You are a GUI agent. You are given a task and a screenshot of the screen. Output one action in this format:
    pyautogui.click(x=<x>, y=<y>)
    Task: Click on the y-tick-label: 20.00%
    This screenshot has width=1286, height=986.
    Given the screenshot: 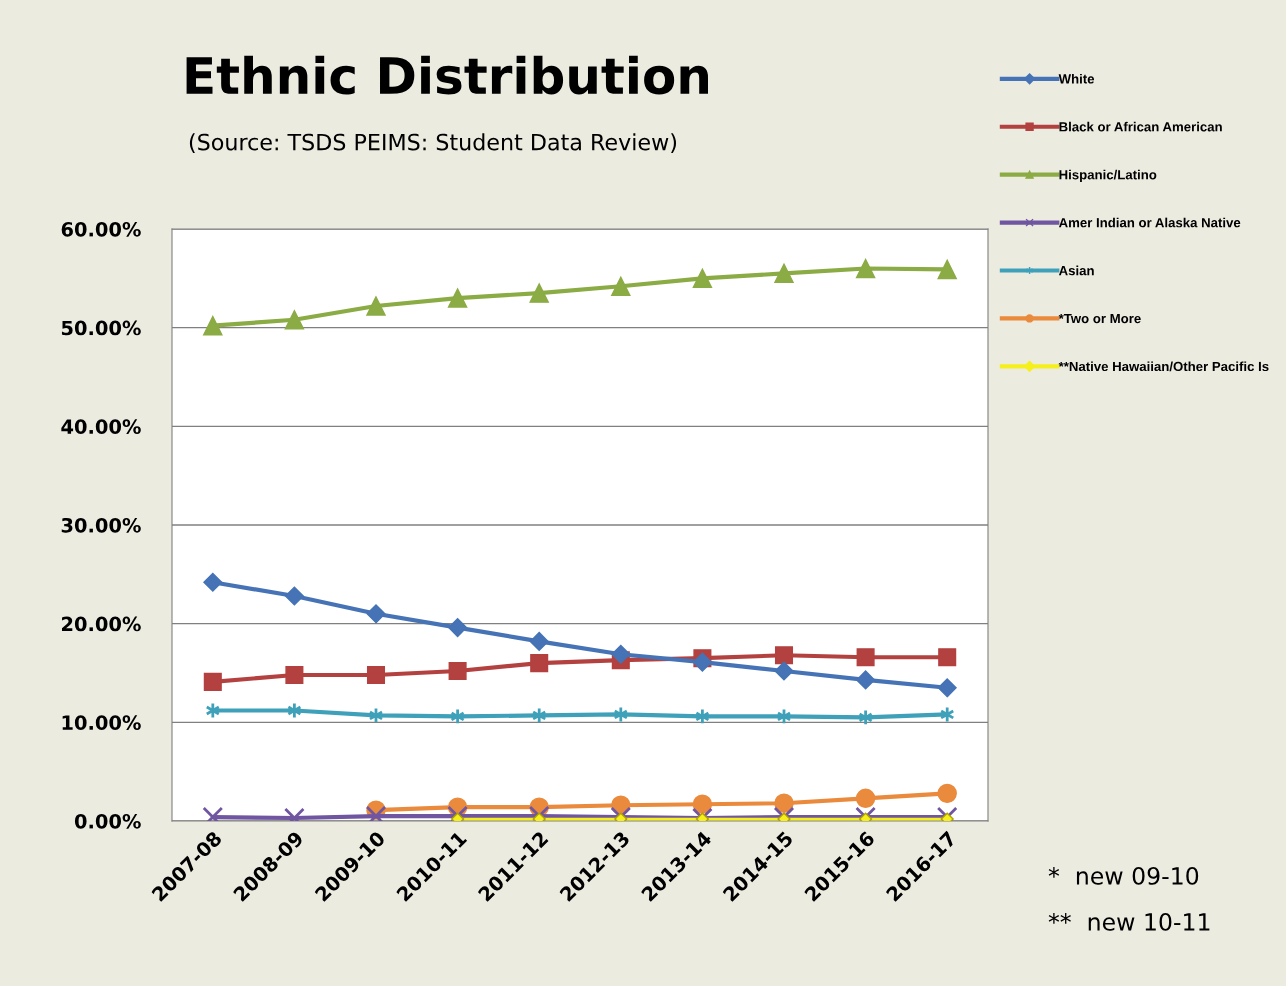 What is the action you would take?
    pyautogui.click(x=101, y=624)
    